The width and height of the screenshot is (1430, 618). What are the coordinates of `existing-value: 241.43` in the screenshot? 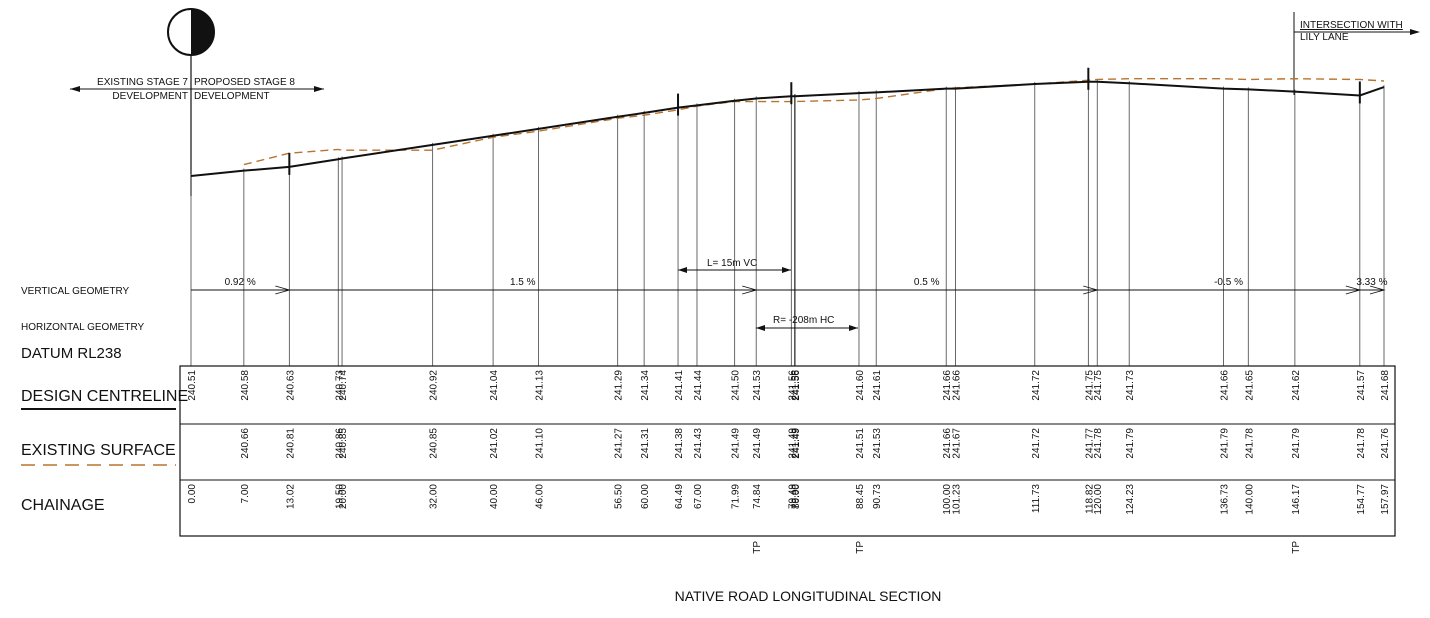 It's located at (698, 443).